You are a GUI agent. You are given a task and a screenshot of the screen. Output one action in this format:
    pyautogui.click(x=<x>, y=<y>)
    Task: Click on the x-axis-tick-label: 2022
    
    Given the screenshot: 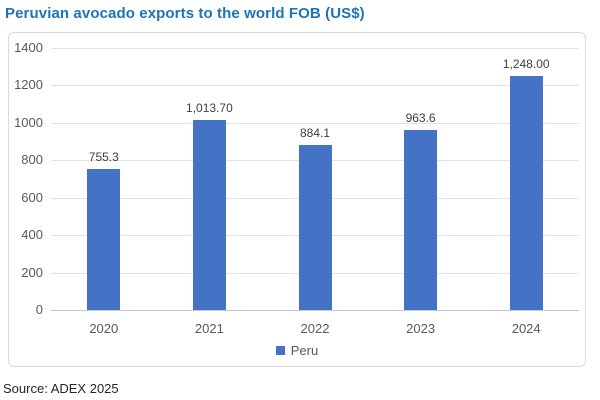 What is the action you would take?
    pyautogui.click(x=315, y=328)
    